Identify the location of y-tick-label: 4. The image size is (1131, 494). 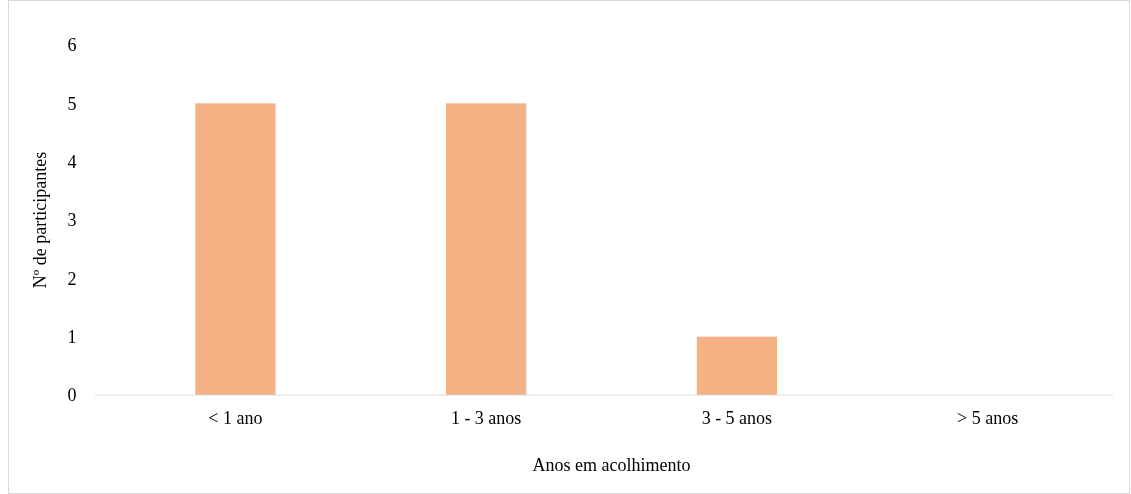
(72, 161).